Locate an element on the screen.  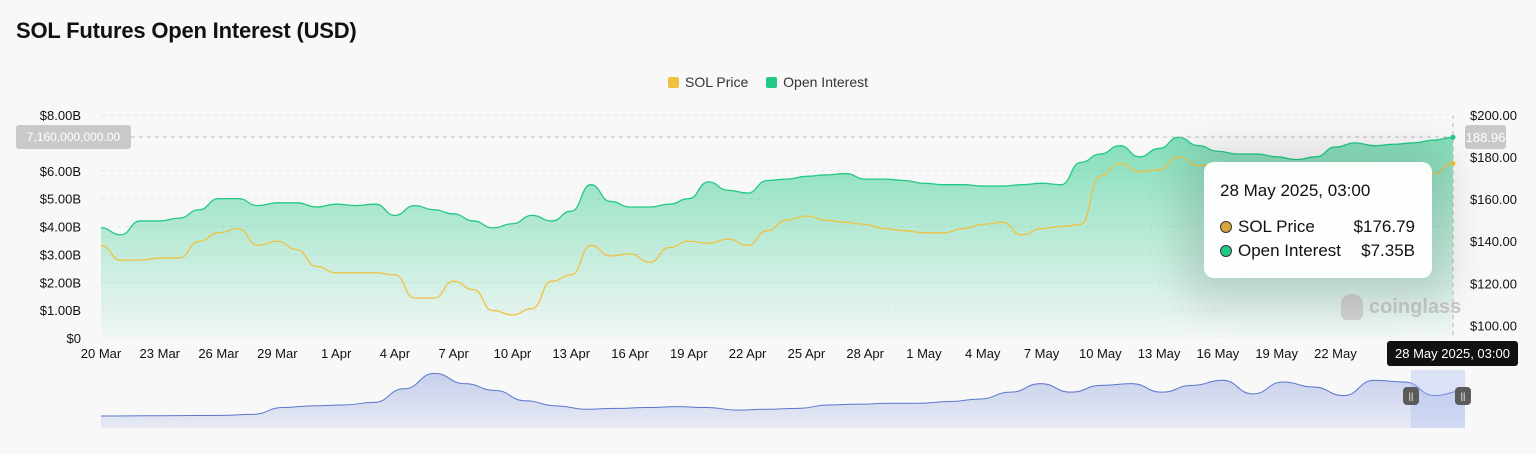
y-left-tick-label: $4.00B is located at coordinates (60, 227).